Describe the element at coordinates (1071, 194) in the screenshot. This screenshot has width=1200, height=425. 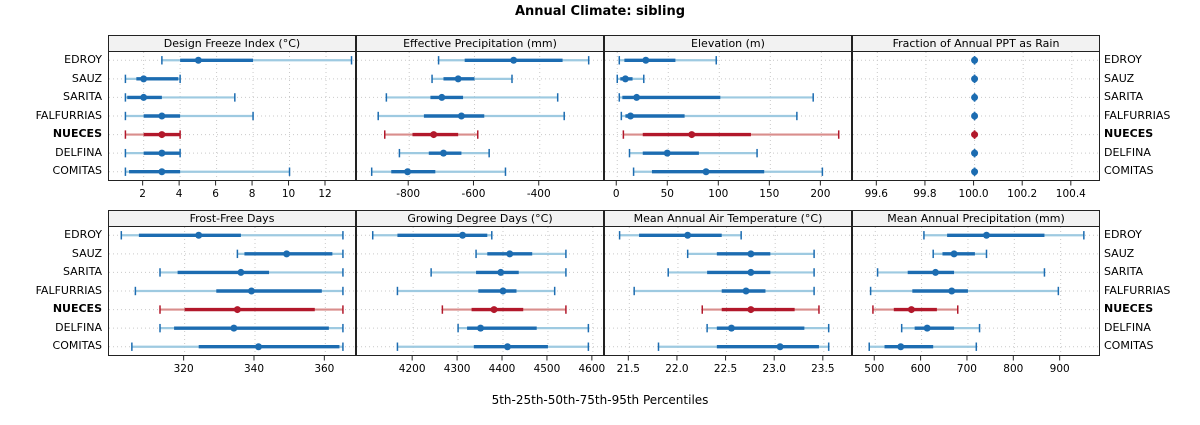
I see `tick-label: 100.4` at that location.